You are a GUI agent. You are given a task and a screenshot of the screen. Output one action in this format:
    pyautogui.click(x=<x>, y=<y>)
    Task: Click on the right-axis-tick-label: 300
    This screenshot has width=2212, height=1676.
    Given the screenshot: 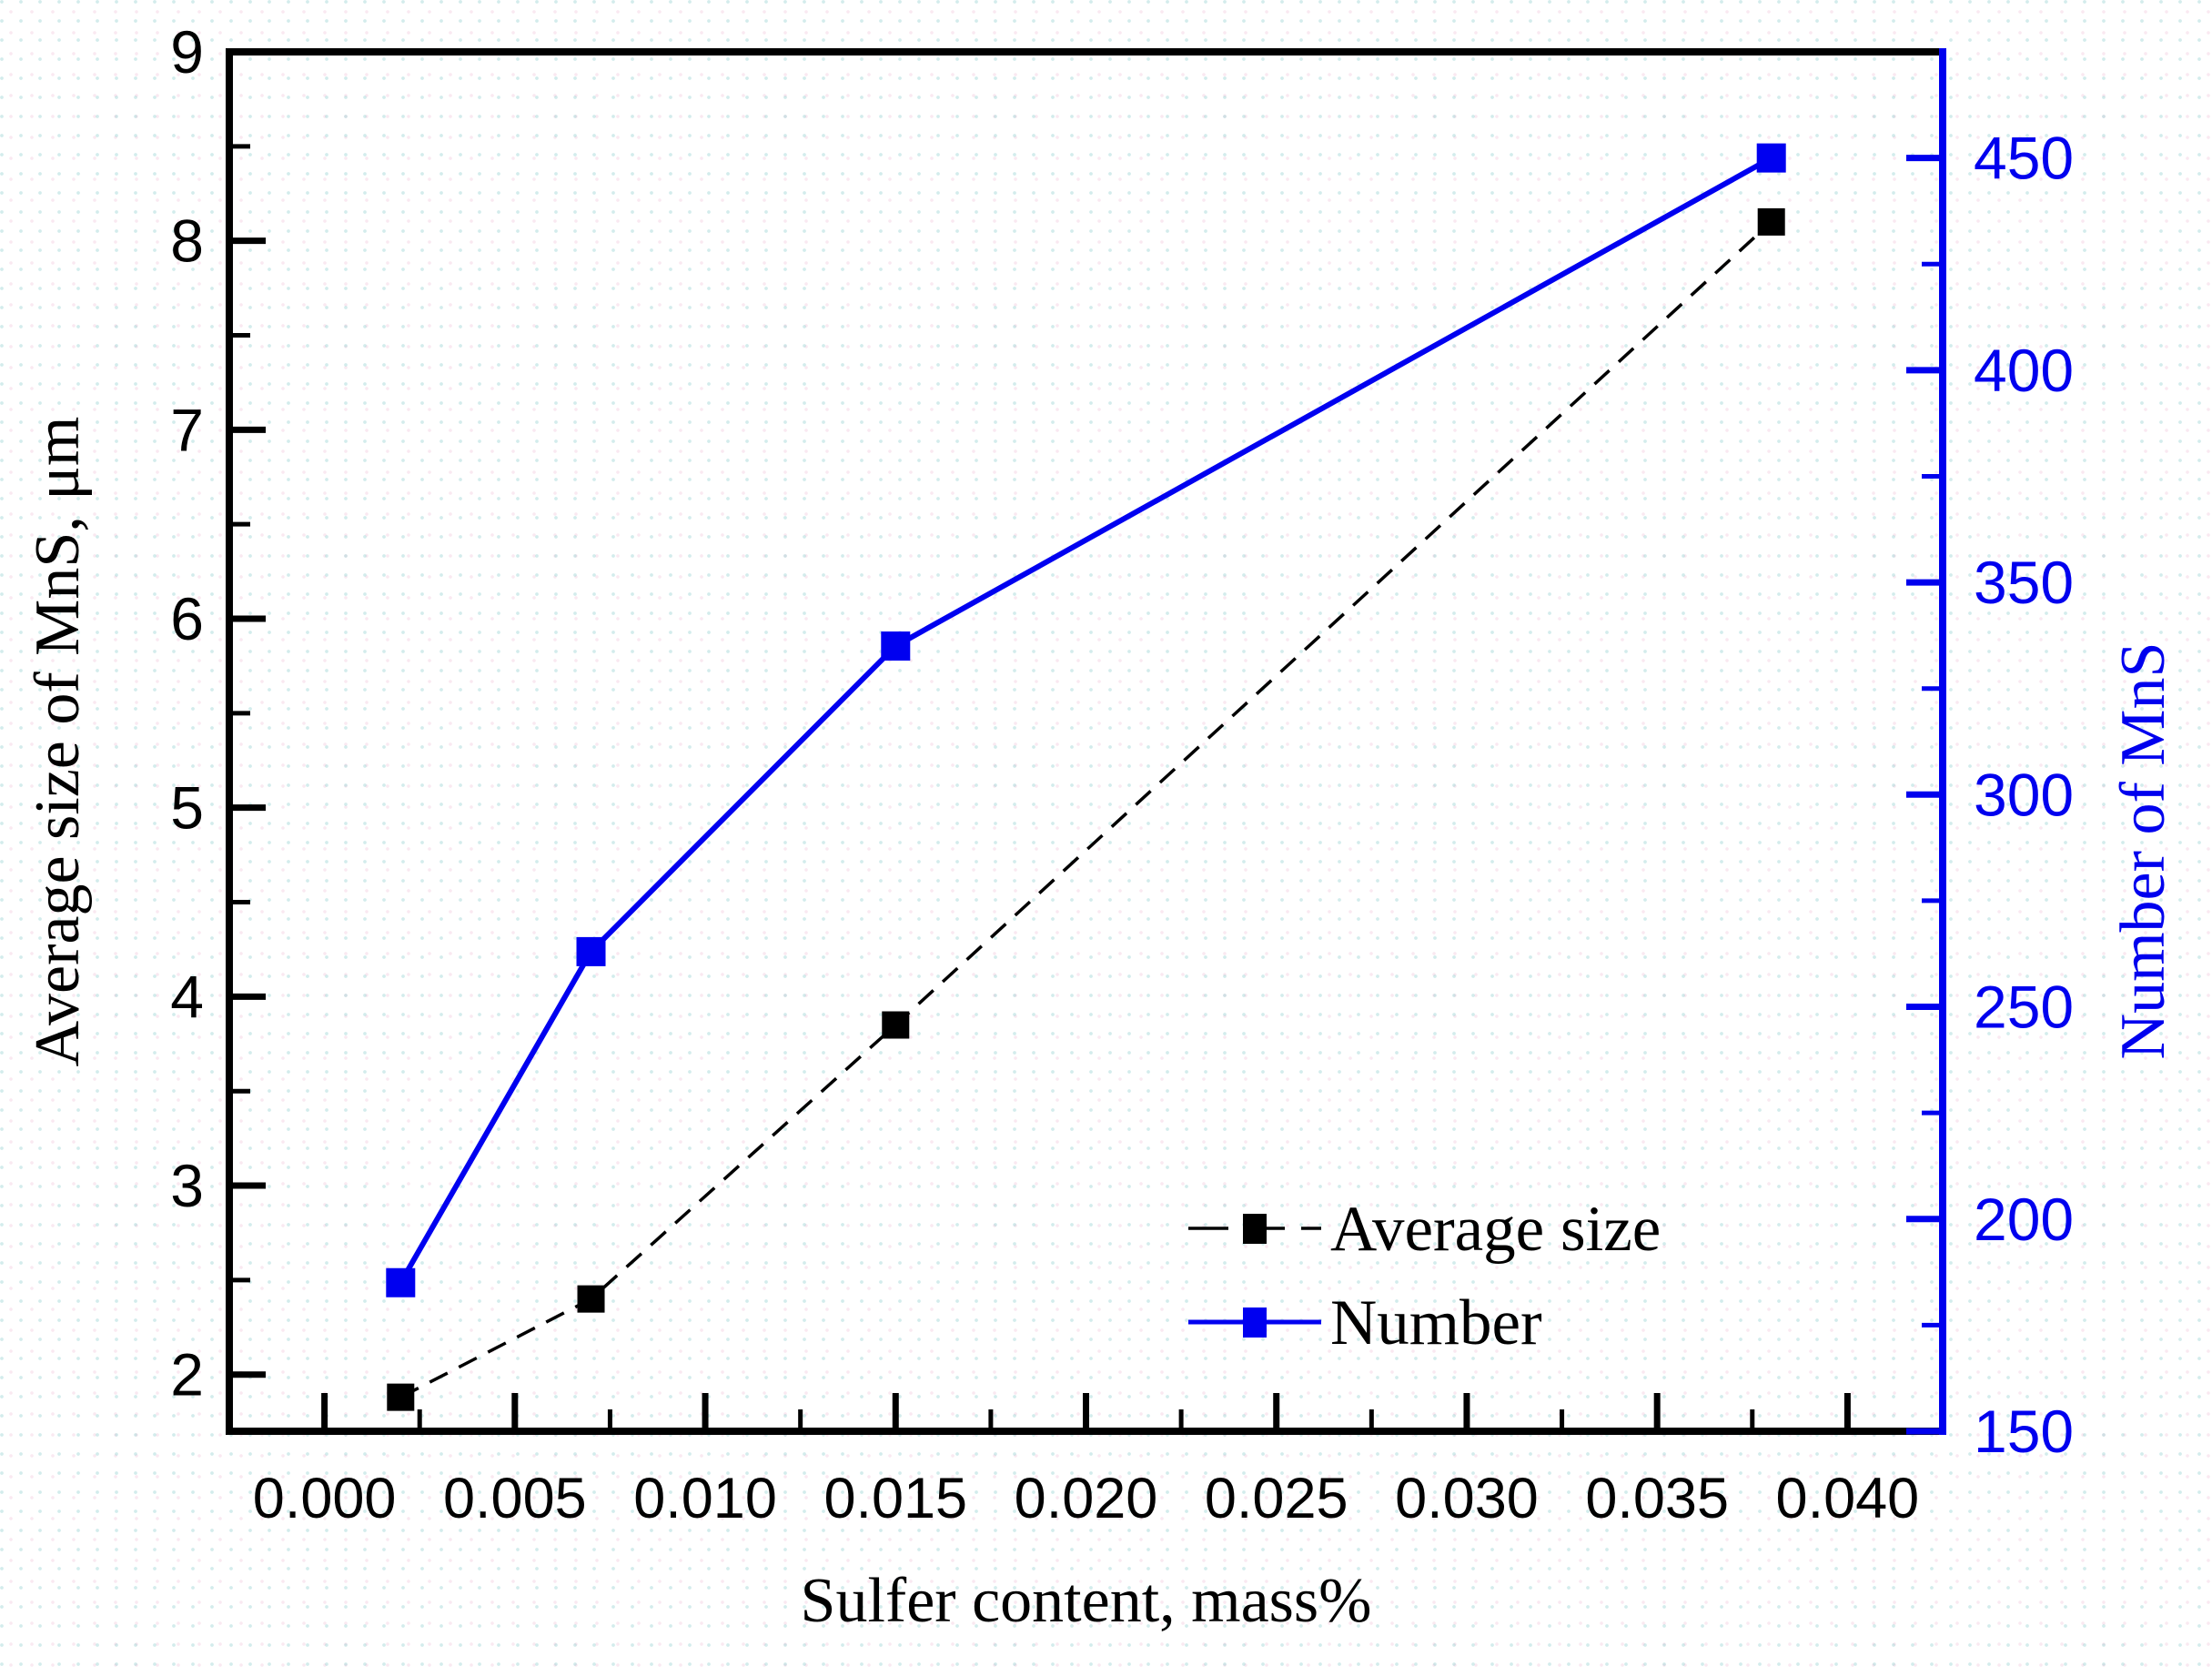 What is the action you would take?
    pyautogui.click(x=2024, y=794)
    